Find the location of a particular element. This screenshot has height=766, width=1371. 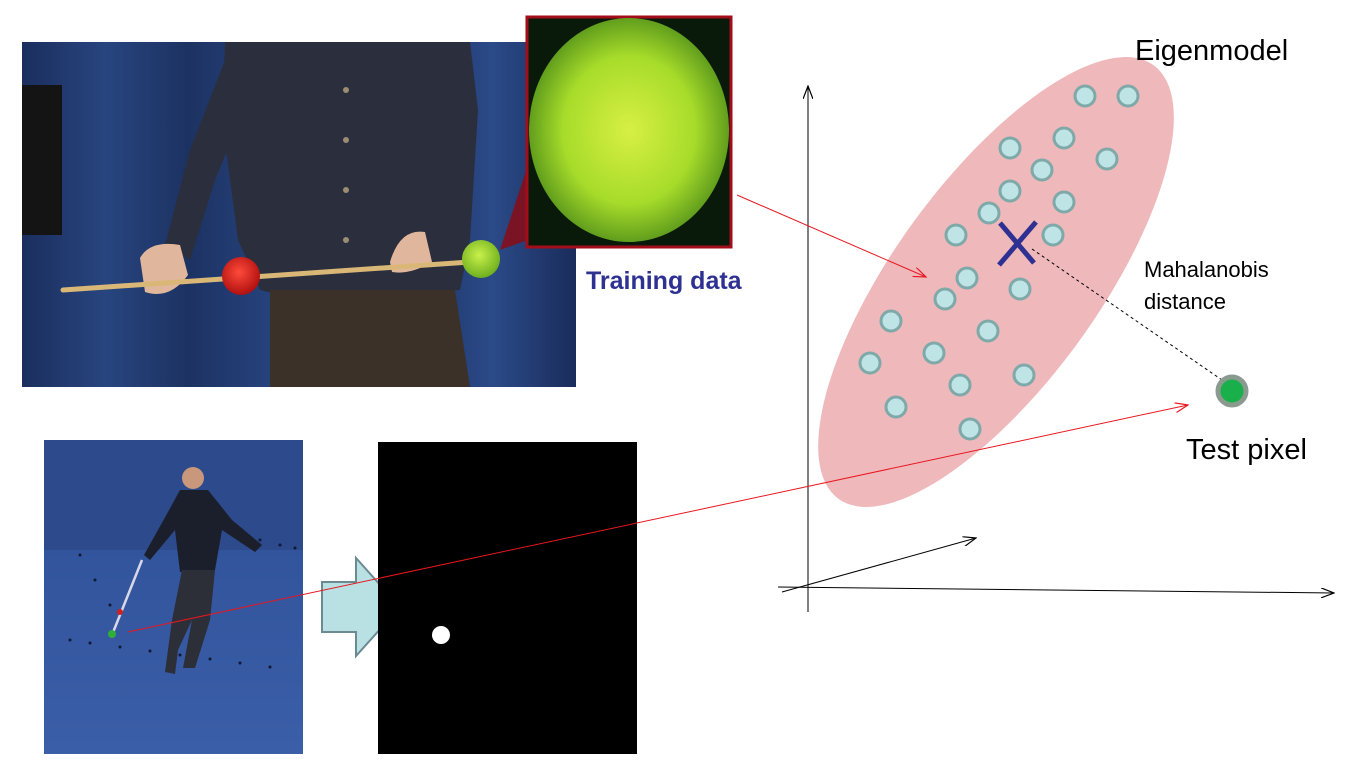

walker-head is located at coordinates (193, 478).